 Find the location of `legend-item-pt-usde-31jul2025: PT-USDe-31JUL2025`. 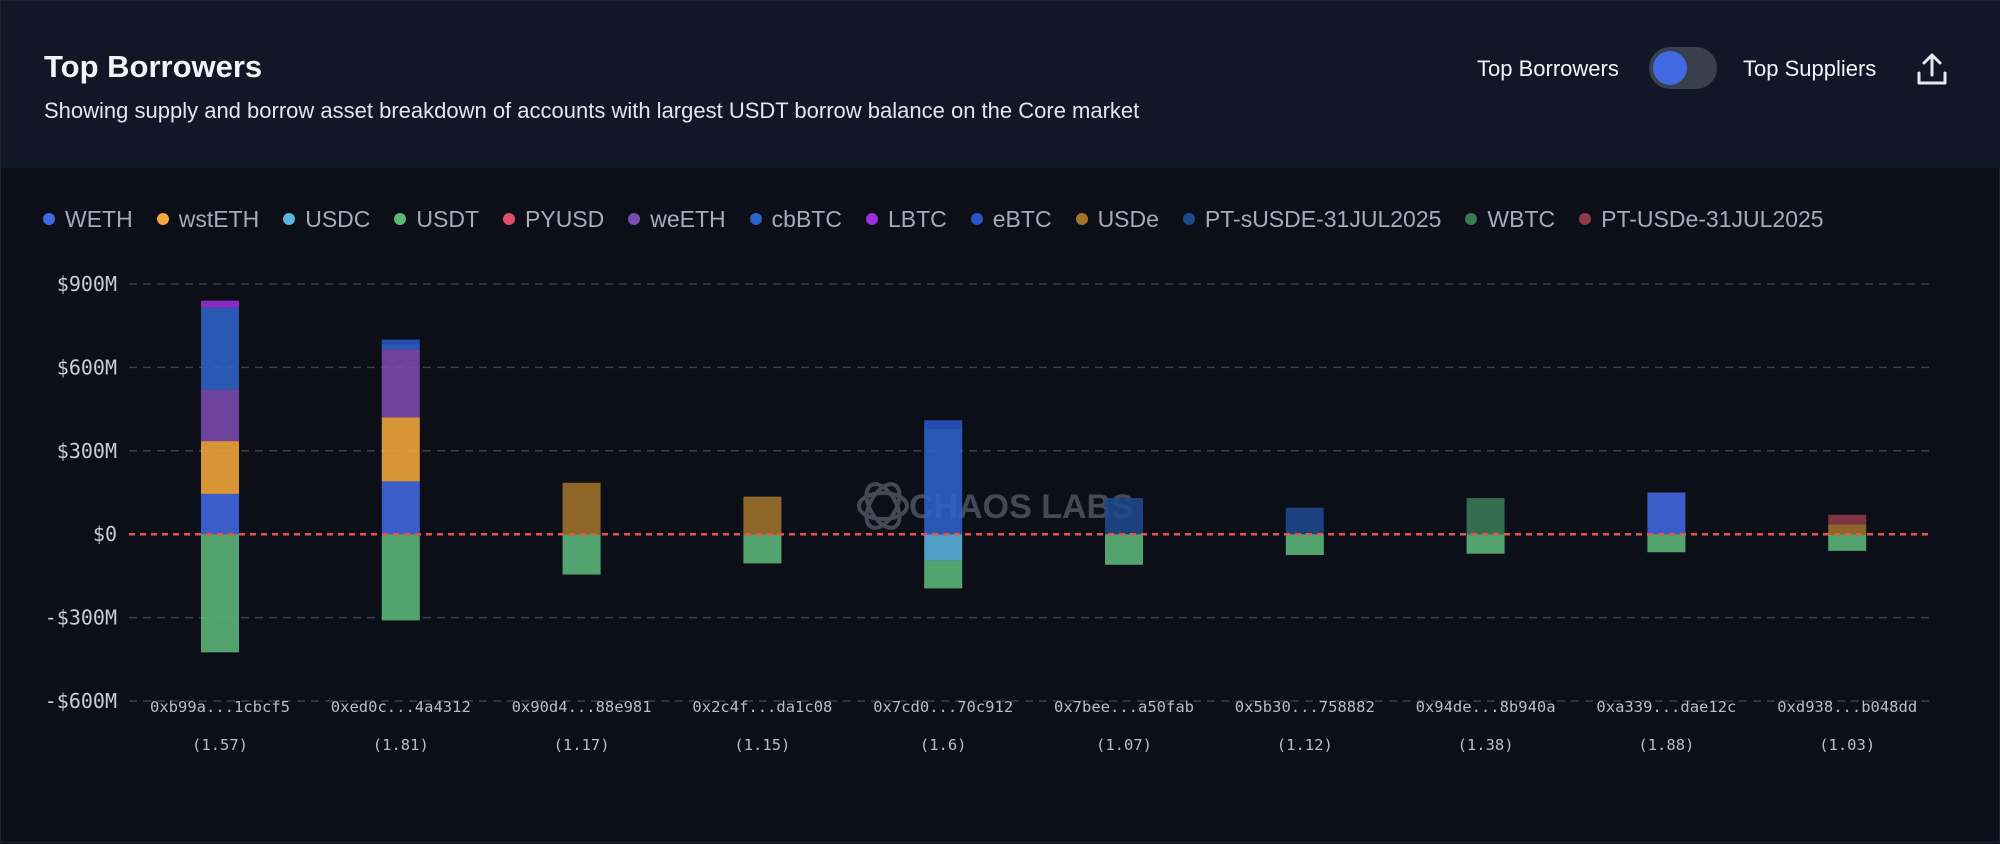

legend-item-pt-usde-31jul2025: PT-USDe-31JUL2025 is located at coordinates (1701, 219).